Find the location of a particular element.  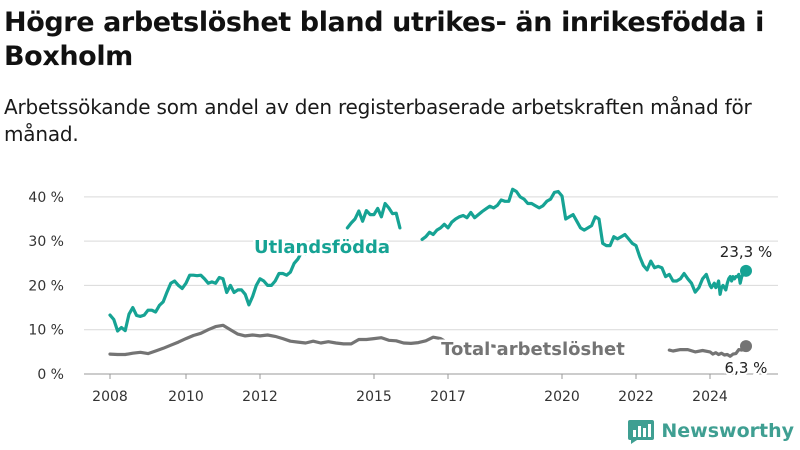

newsworthy-logo-icon is located at coordinates (641, 432).